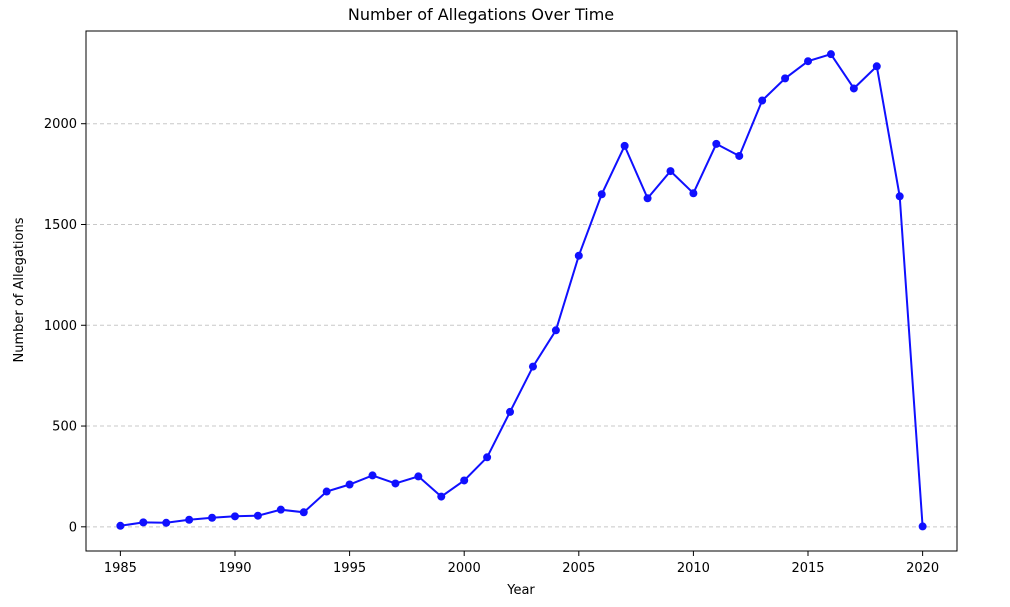  Describe the element at coordinates (807, 568) in the screenshot. I see `x-tick-label-2015: 2015` at that location.